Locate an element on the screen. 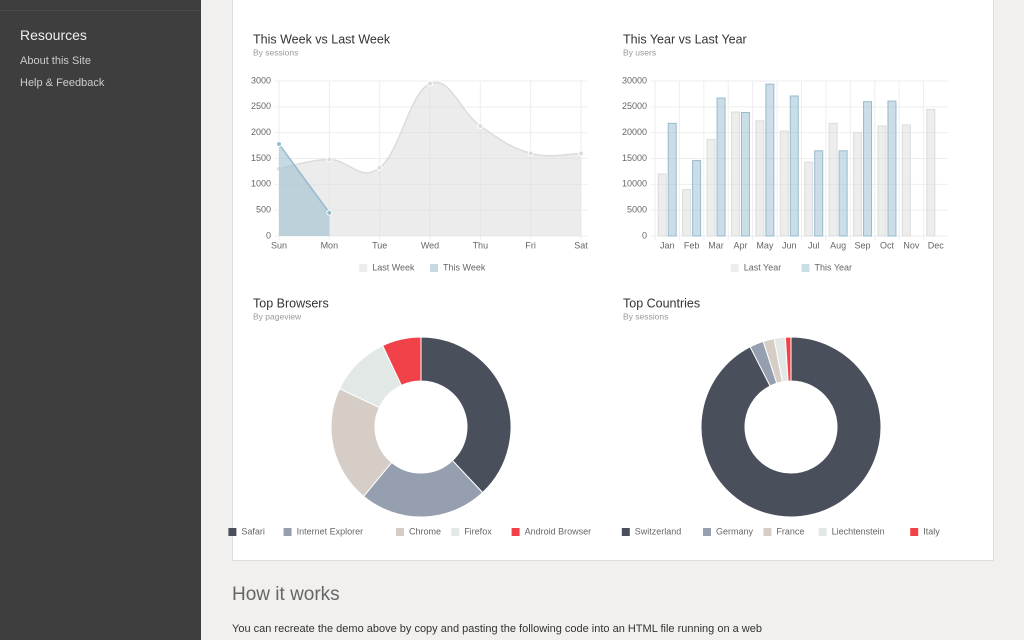 The height and width of the screenshot is (640, 1024). legend-label: Last Week is located at coordinates (393, 267).